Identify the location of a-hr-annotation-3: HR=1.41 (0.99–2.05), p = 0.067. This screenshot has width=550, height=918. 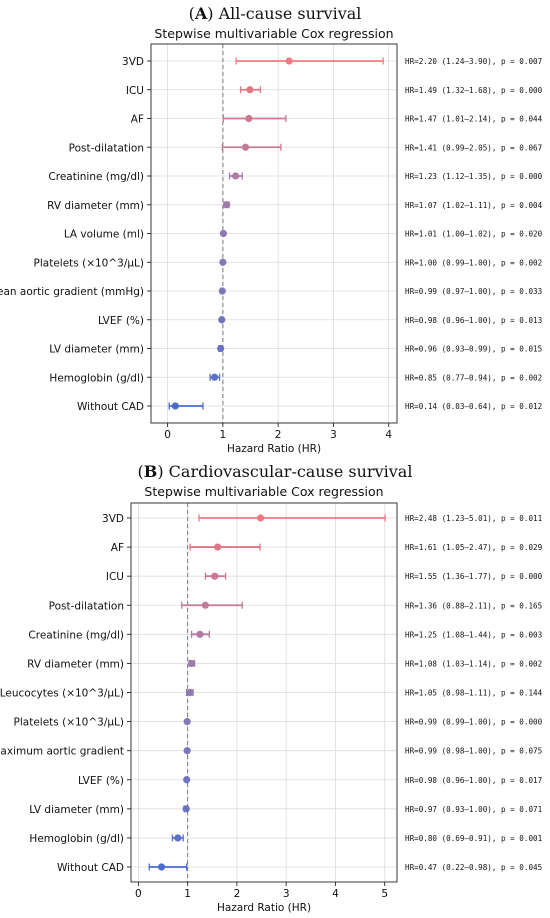
(473, 147).